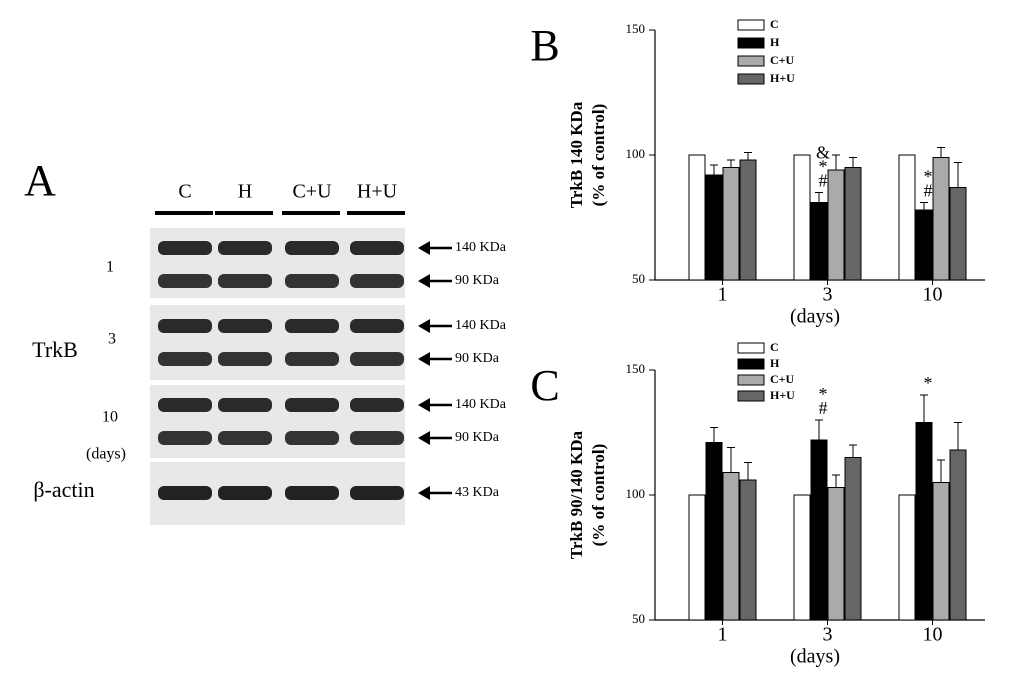  What do you see at coordinates (110, 417) in the screenshot?
I see `group-label: 10` at bounding box center [110, 417].